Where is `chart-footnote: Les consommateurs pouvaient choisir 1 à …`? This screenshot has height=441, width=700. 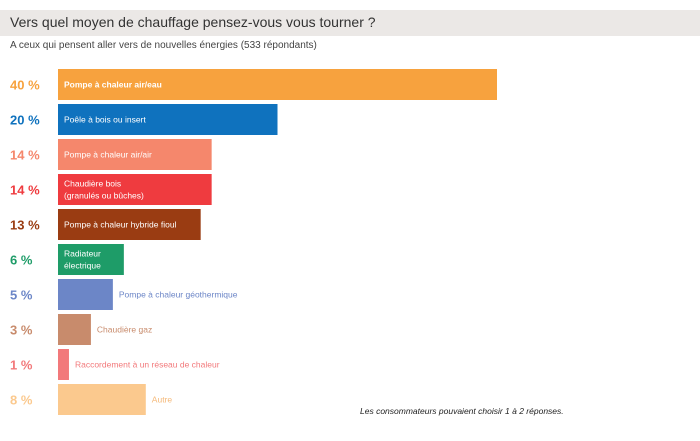 chart-footnote: Les consommateurs pouvaient choisir 1 à … is located at coordinates (462, 411).